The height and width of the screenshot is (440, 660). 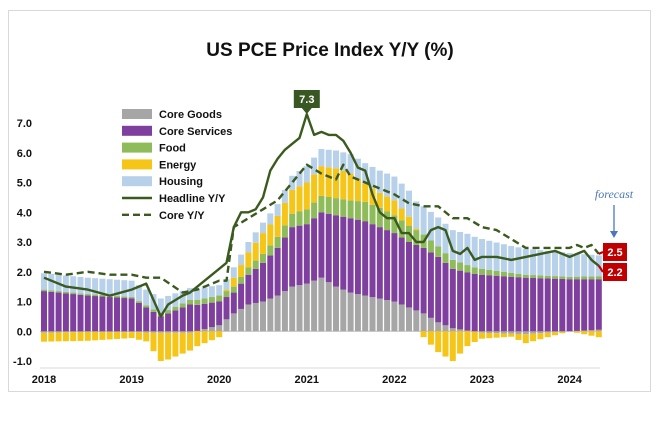 I want to click on legend-swatch-energy, so click(x=137, y=164).